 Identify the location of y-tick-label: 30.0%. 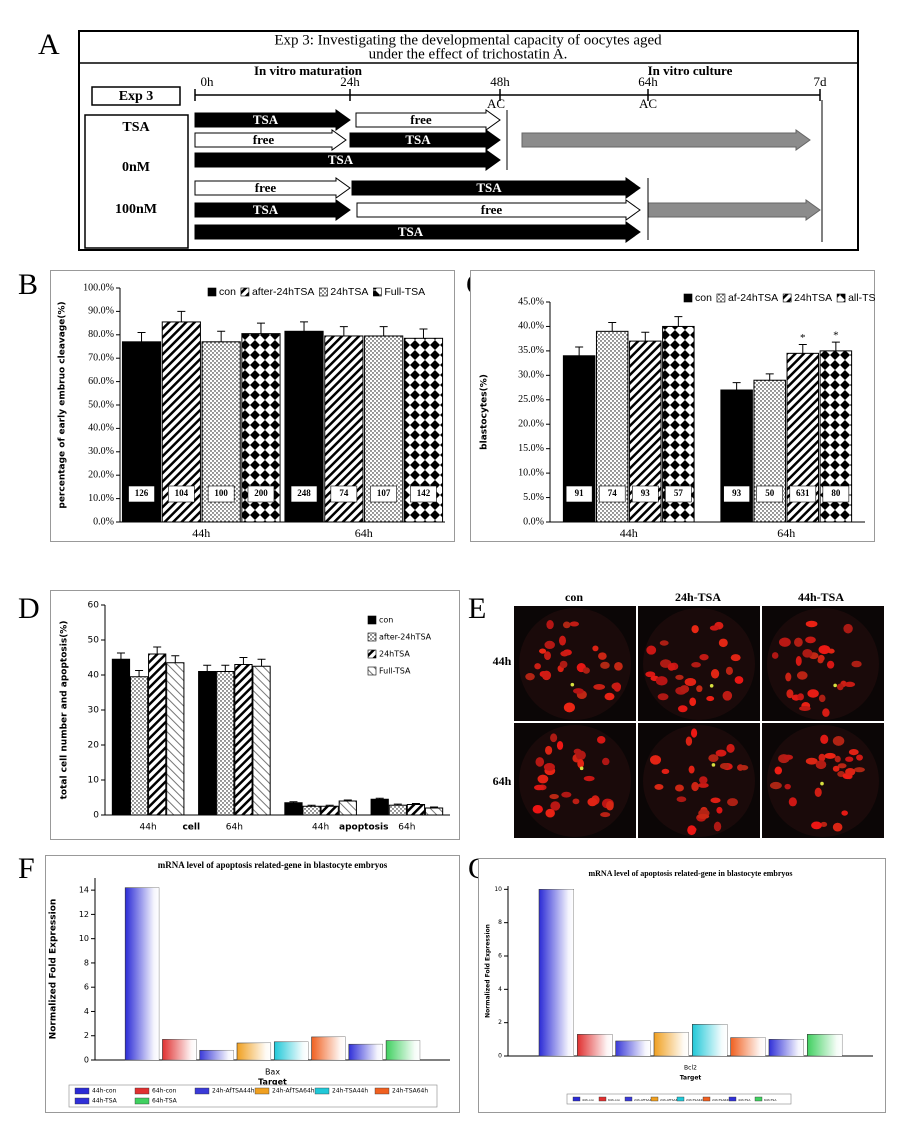
(531, 375).